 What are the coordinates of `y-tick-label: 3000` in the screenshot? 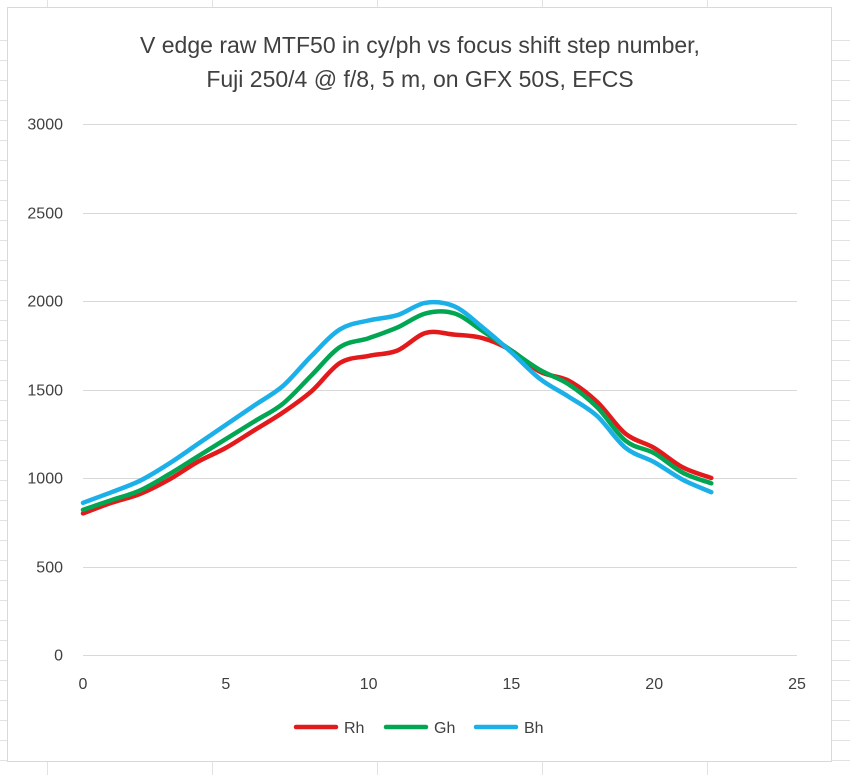 It's located at (45, 125).